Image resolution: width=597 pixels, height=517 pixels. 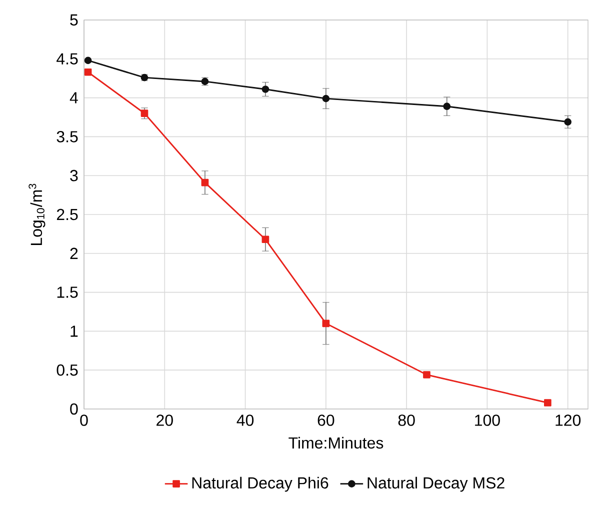 I want to click on legend-label: Natural Decay MS2, so click(x=436, y=484).